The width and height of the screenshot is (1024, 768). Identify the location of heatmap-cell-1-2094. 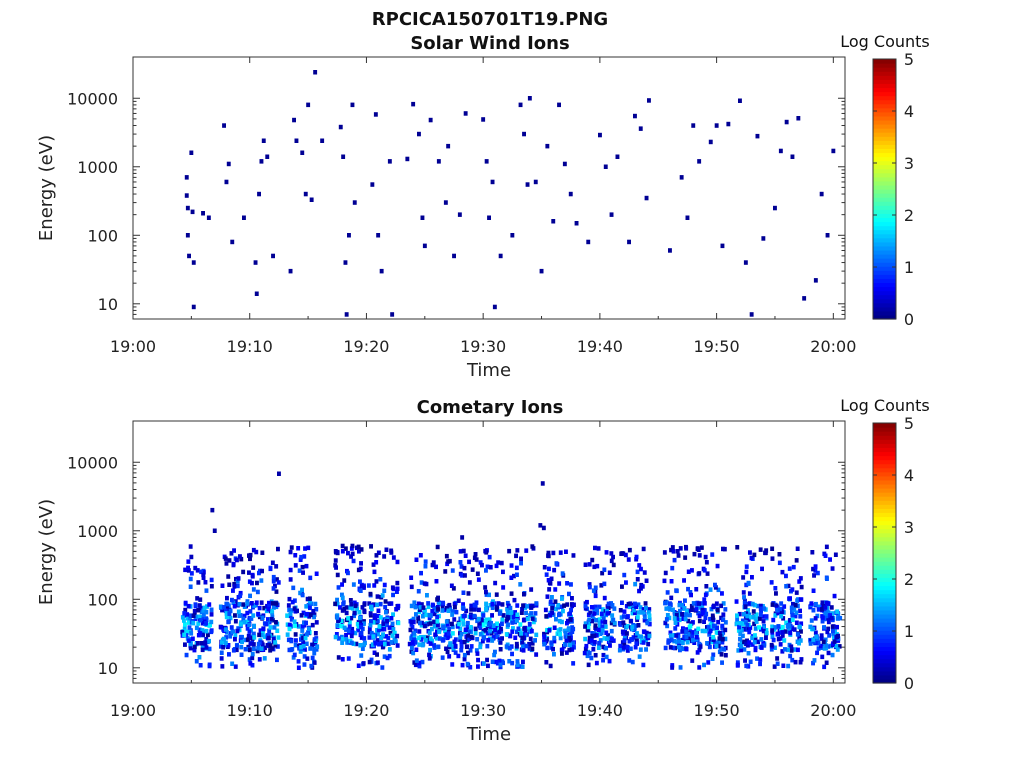
(725, 630).